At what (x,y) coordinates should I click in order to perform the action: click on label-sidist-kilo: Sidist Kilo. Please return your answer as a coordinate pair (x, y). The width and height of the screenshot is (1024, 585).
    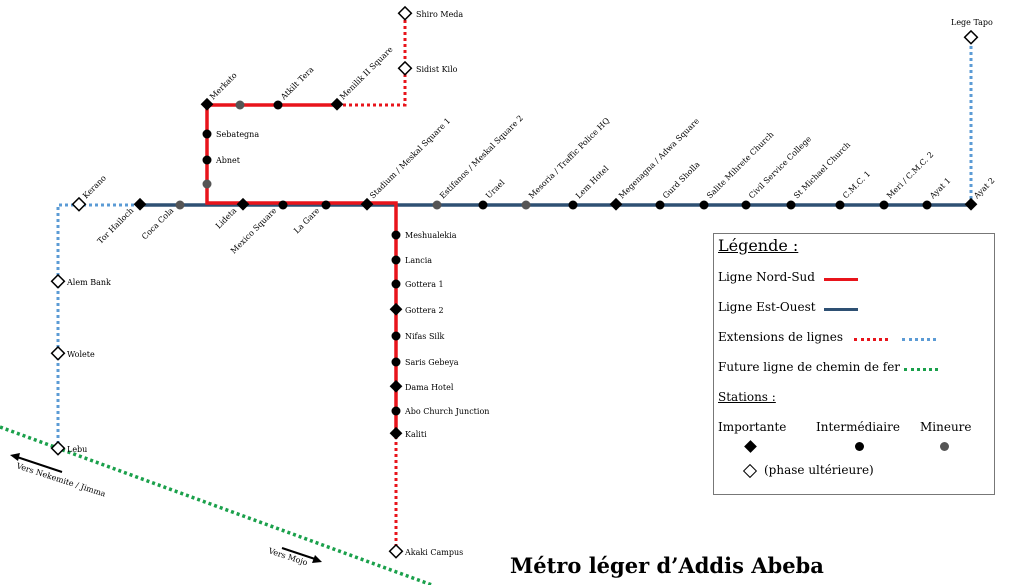
    Looking at the image, I should click on (437, 69).